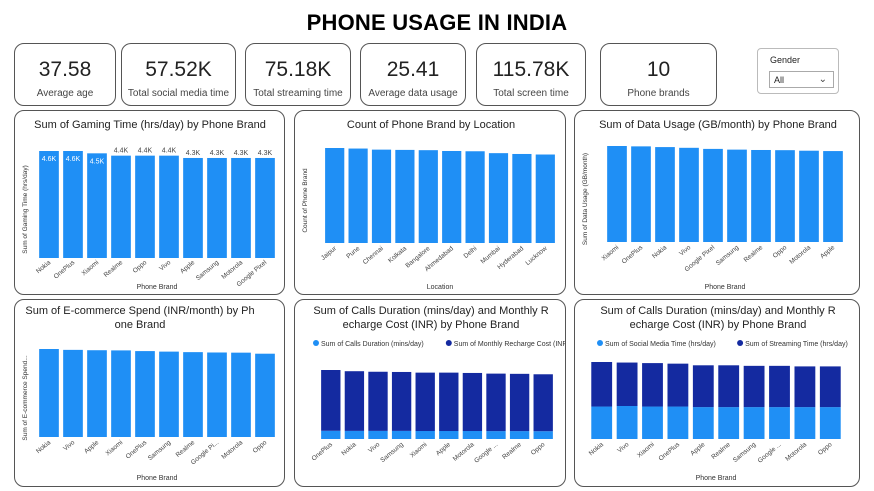 The width and height of the screenshot is (874, 491). What do you see at coordinates (536, 256) in the screenshot?
I see `x-tick-label: Lucknow` at bounding box center [536, 256].